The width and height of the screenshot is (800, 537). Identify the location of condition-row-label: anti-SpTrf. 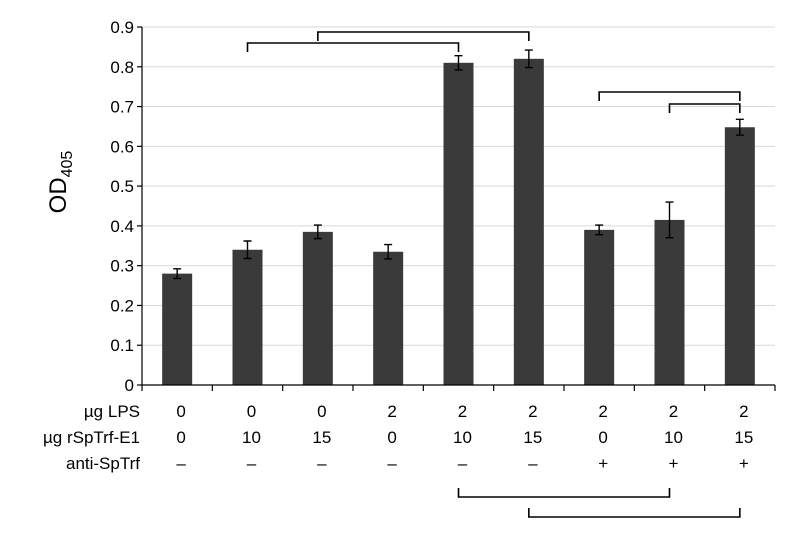
(103, 463).